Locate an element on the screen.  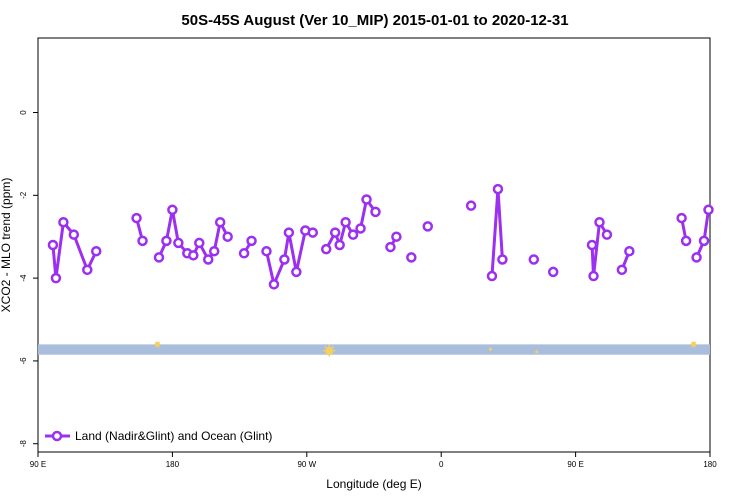
y-tick-label: -2 is located at coordinates (23, 195).